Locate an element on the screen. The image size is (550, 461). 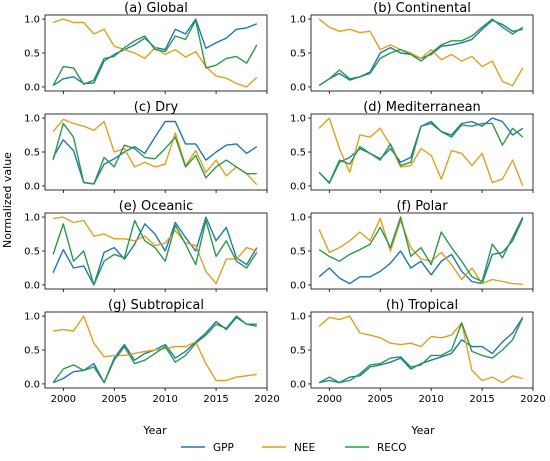
panel-title: (b) Continental is located at coordinates (422, 8).